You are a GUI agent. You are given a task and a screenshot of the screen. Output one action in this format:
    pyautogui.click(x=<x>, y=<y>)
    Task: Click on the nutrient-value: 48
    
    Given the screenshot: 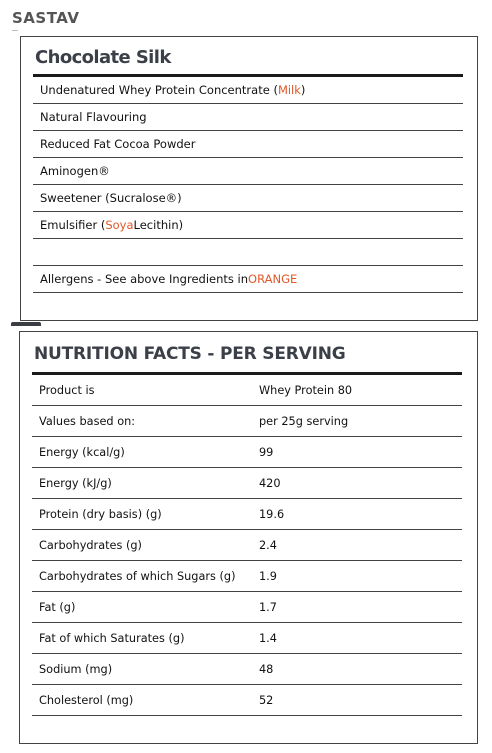 What is the action you would take?
    pyautogui.click(x=266, y=669)
    